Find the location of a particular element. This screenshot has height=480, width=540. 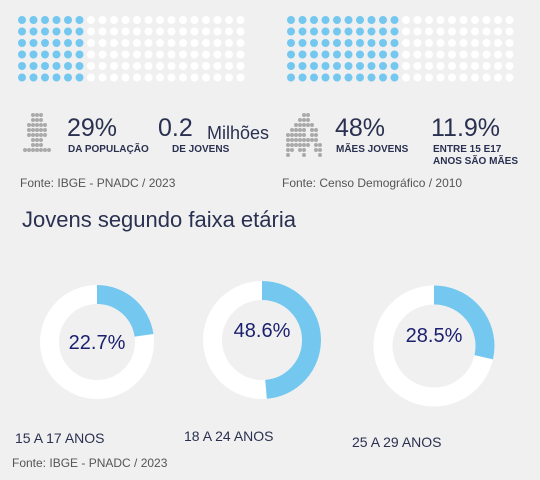

young-mothers-value: 48% is located at coordinates (360, 128).